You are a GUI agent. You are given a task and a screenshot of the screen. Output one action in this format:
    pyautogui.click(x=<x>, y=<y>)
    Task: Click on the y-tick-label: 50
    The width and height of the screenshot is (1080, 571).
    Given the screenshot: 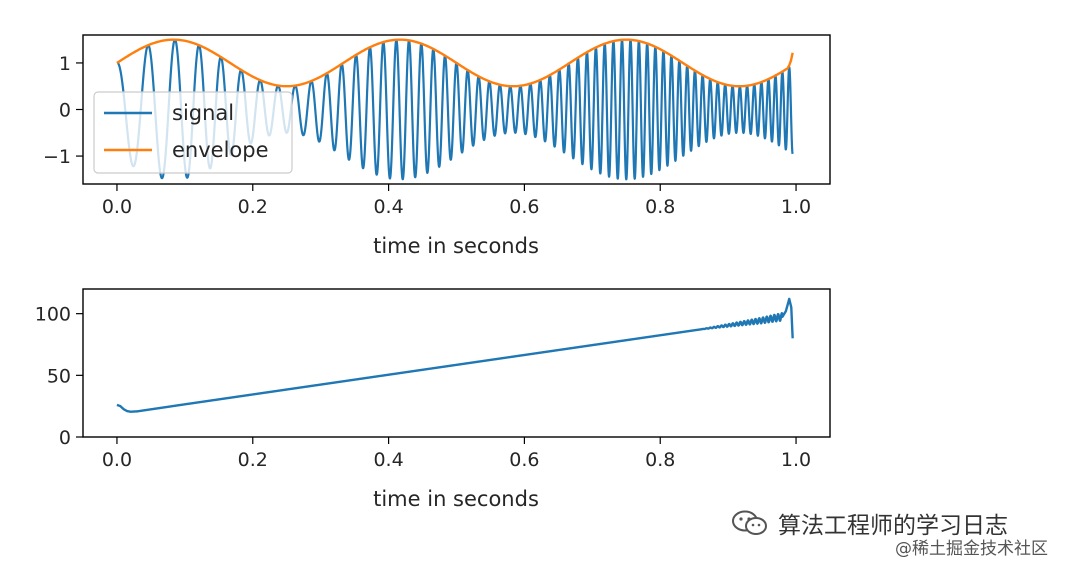 What is the action you would take?
    pyautogui.click(x=59, y=376)
    